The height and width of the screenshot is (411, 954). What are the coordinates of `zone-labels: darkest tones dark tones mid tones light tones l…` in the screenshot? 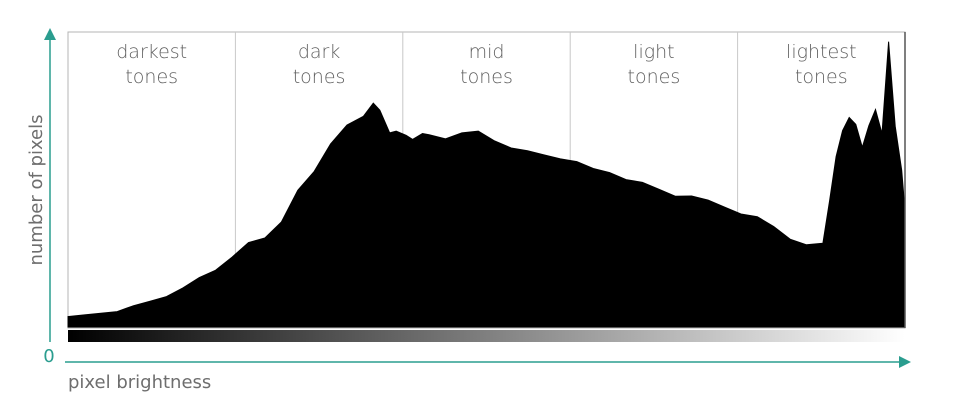 It's located at (486, 64).